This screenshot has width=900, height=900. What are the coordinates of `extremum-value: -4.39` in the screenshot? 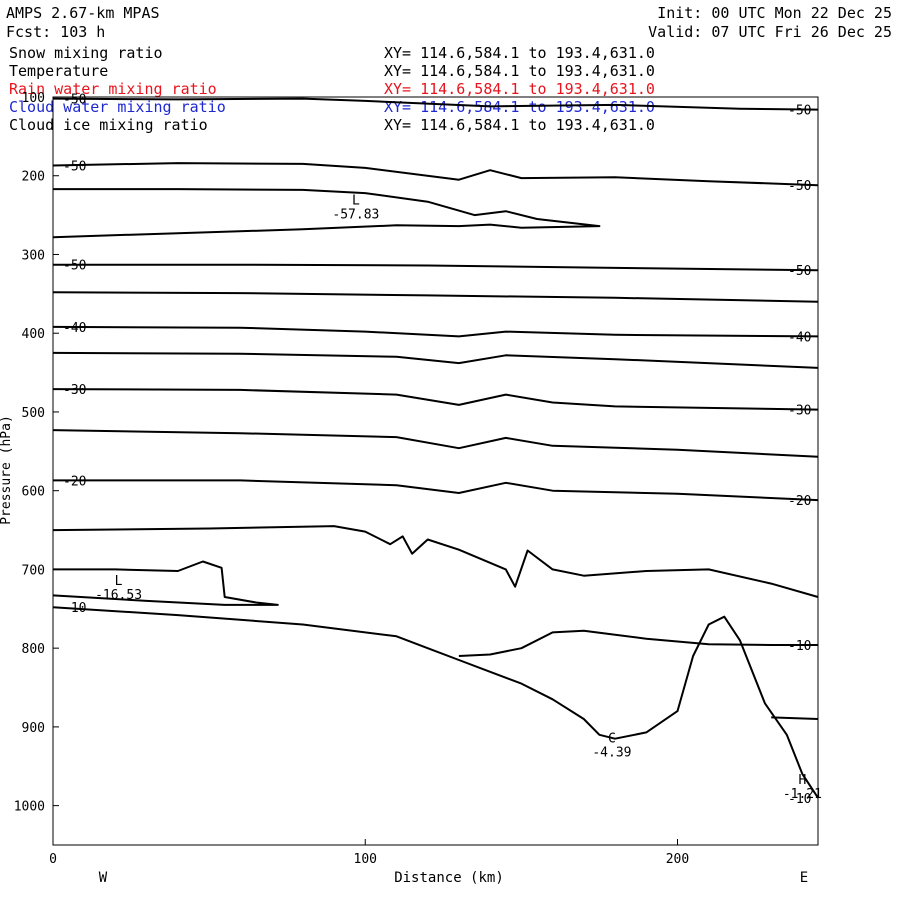 It's located at (611, 752).